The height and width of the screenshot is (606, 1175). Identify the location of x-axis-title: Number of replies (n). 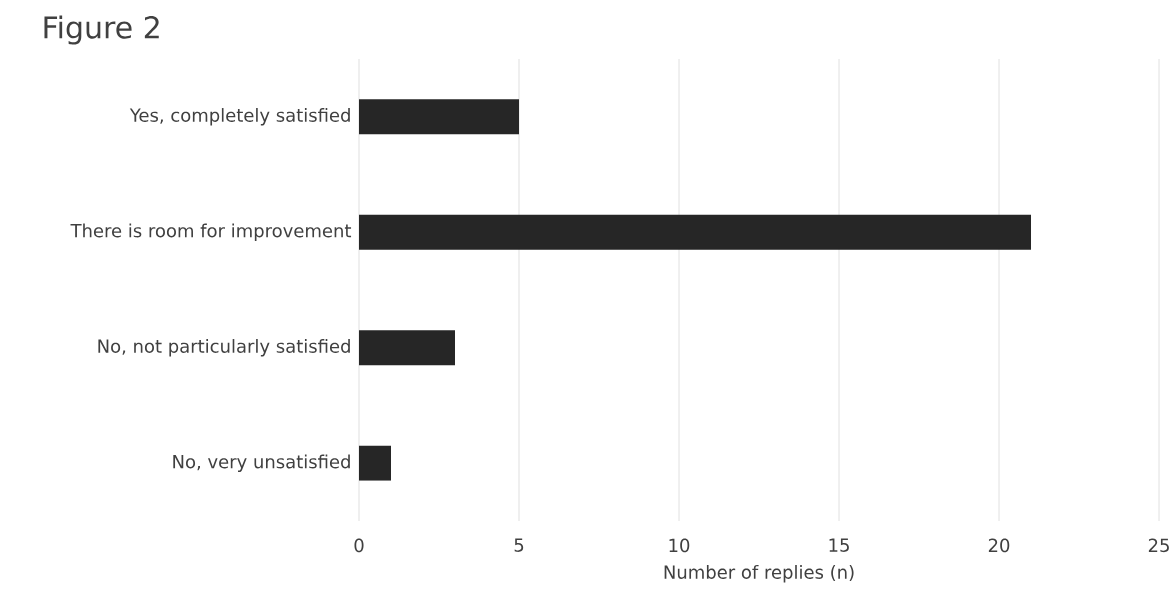
(759, 574).